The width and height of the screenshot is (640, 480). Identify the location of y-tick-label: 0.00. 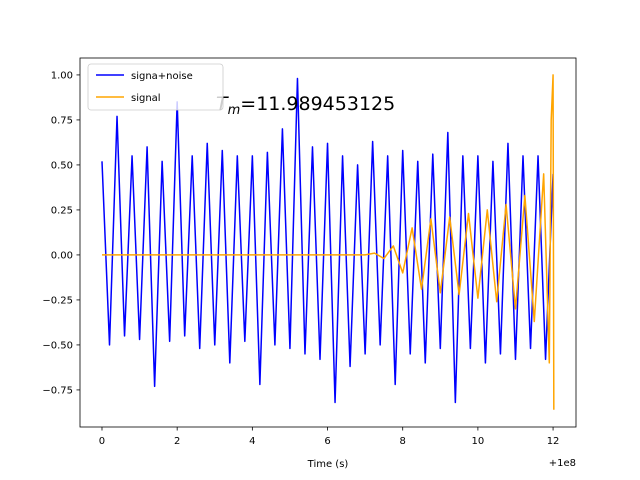
(62, 255).